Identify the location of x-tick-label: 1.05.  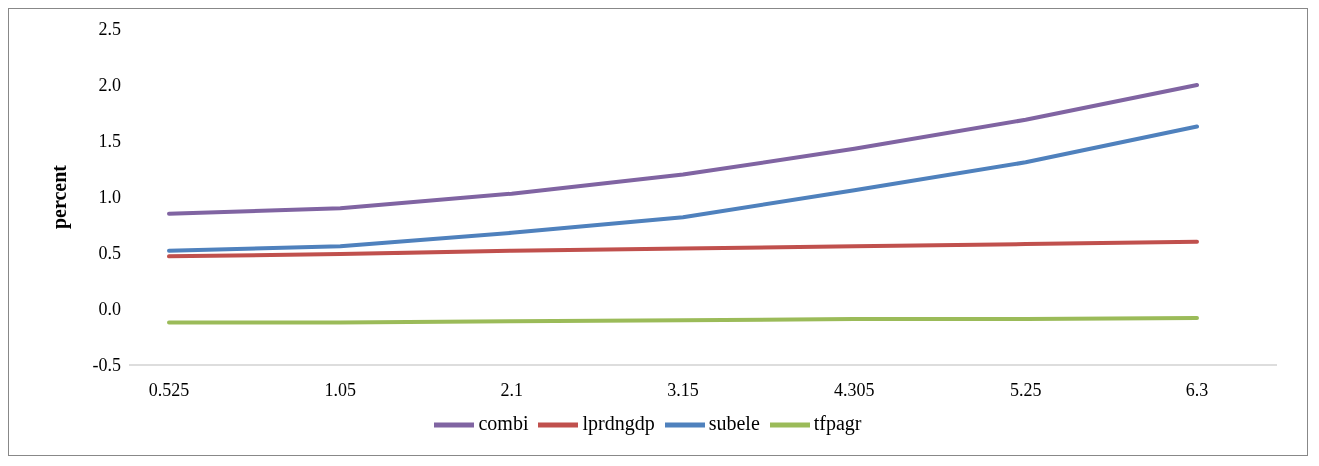
(340, 389).